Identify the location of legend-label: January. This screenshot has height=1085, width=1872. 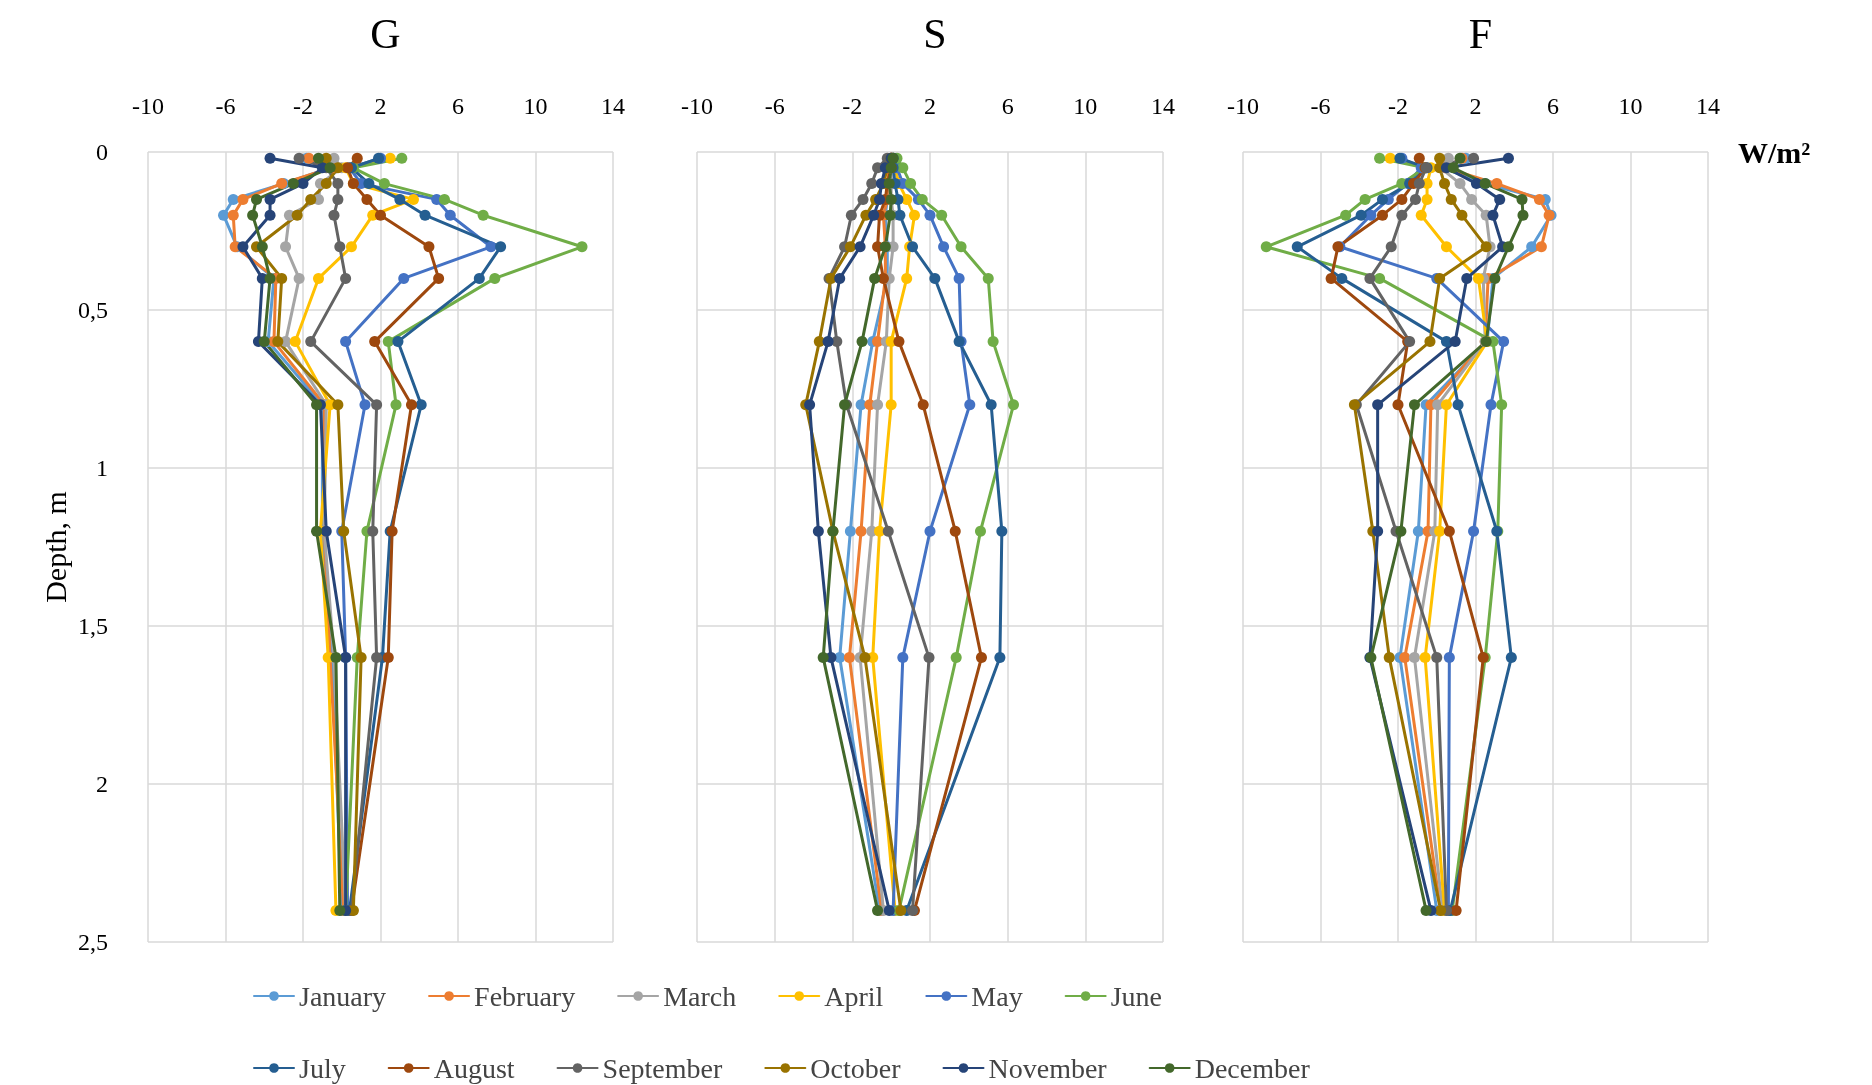
(343, 996).